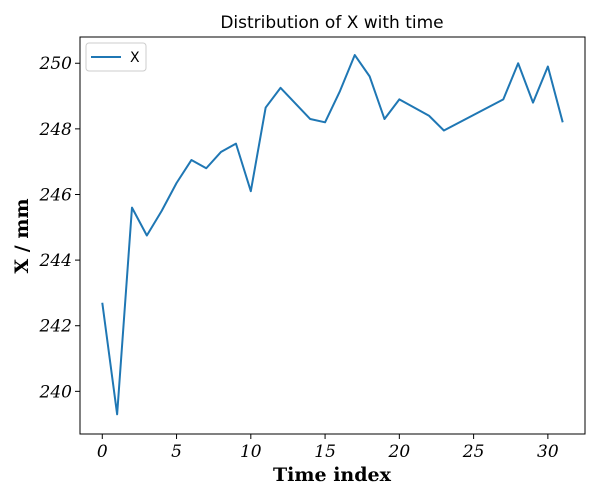 Image resolution: width=600 pixels, height=500 pixels. Describe the element at coordinates (56, 64) in the screenshot. I see `y-tick-label: 250` at that location.